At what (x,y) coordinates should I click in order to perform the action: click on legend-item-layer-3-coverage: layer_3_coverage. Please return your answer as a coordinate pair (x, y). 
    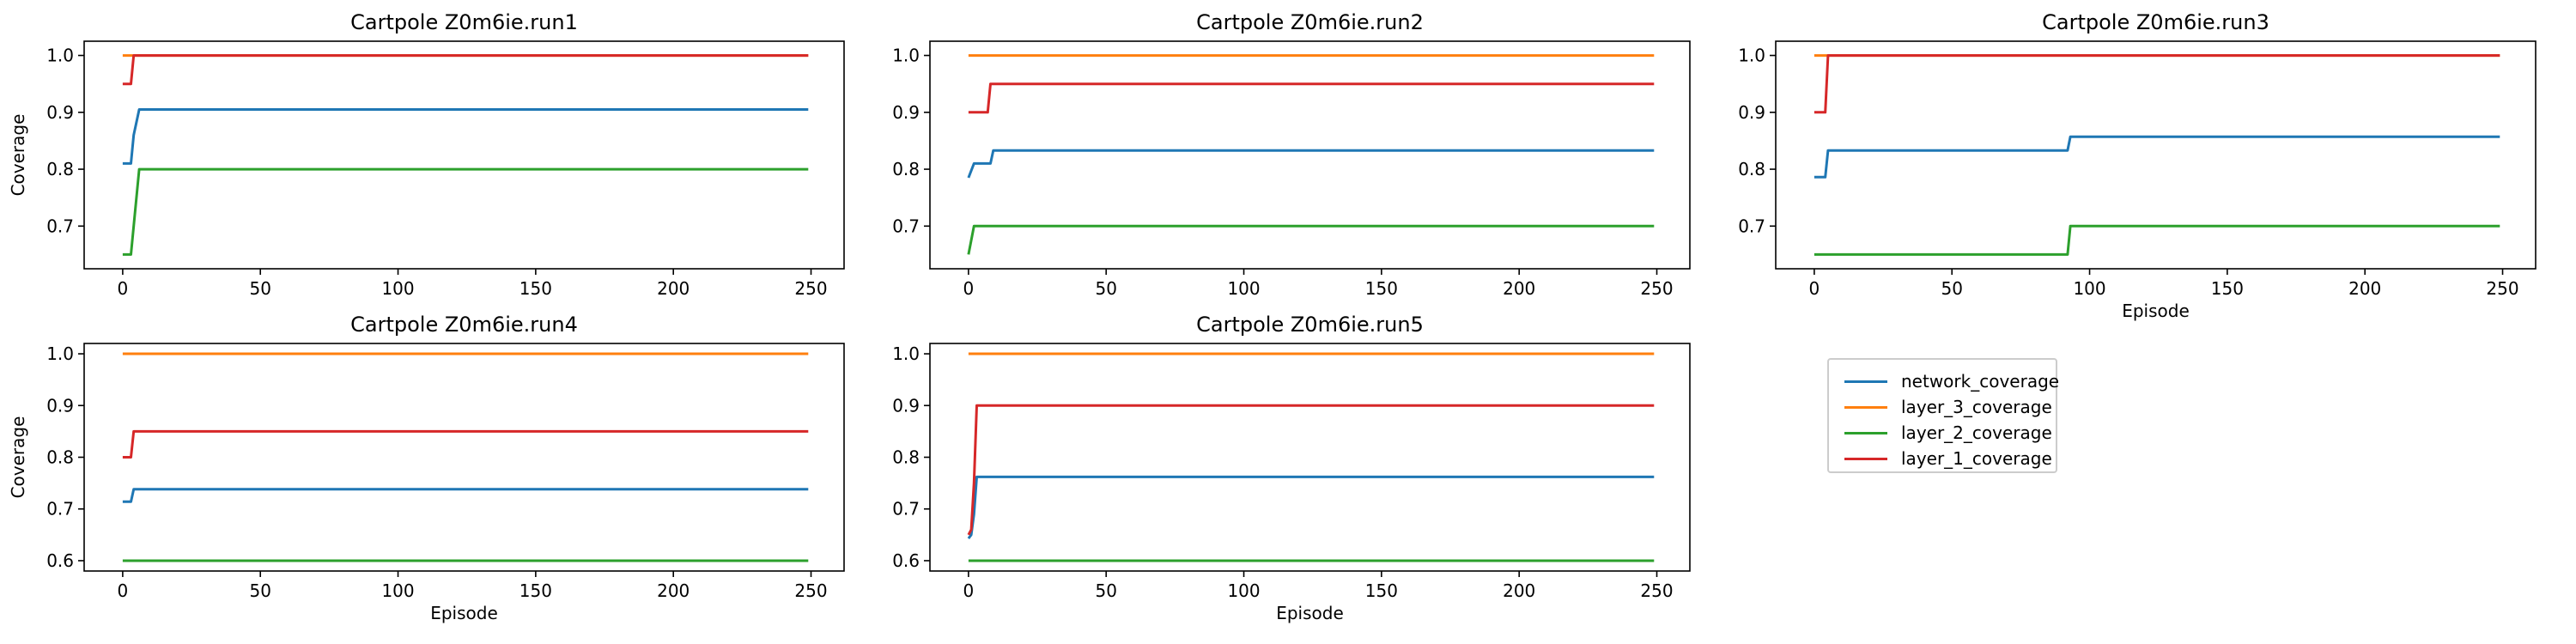
    Looking at the image, I should click on (1948, 407).